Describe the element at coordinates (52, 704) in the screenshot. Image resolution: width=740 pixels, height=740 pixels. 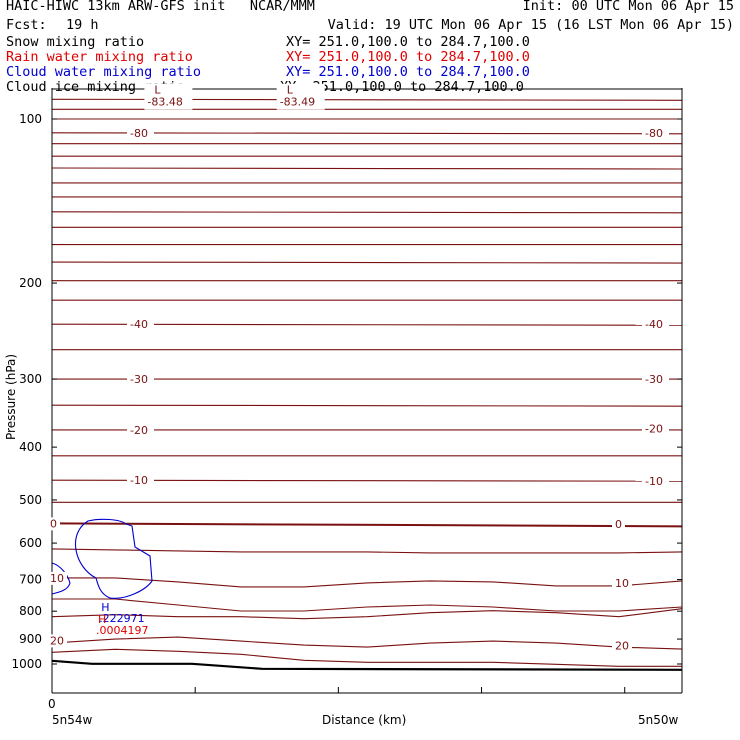
I see `x-start-label: 0` at that location.